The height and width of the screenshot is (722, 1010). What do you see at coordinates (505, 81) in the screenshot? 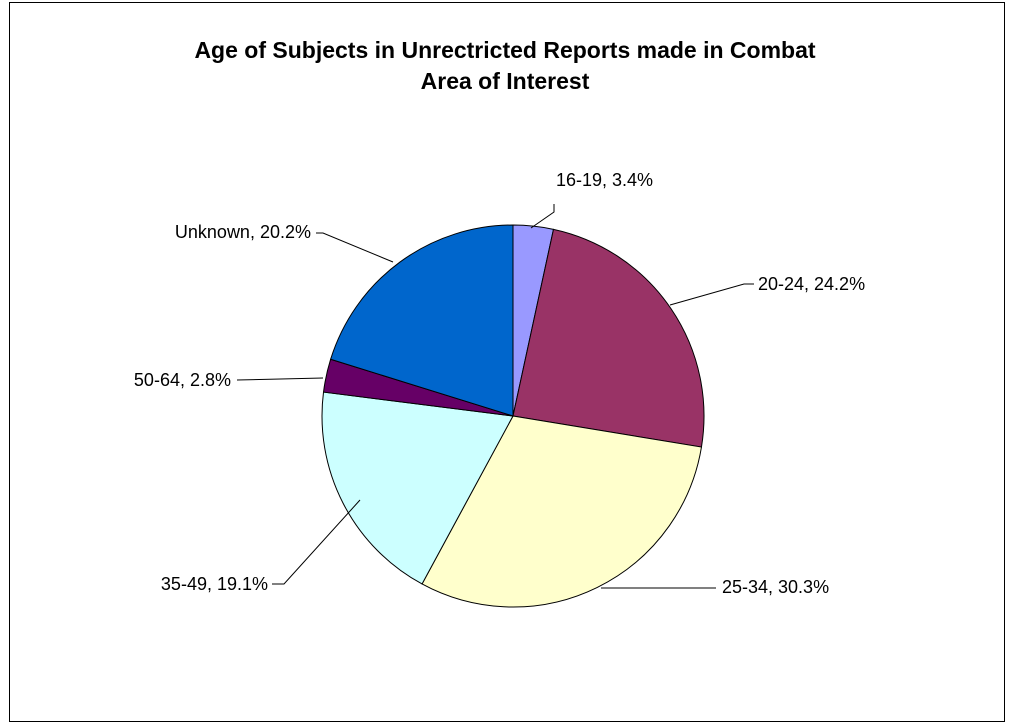
I see `chart-title-line-2: Area of Interest` at bounding box center [505, 81].